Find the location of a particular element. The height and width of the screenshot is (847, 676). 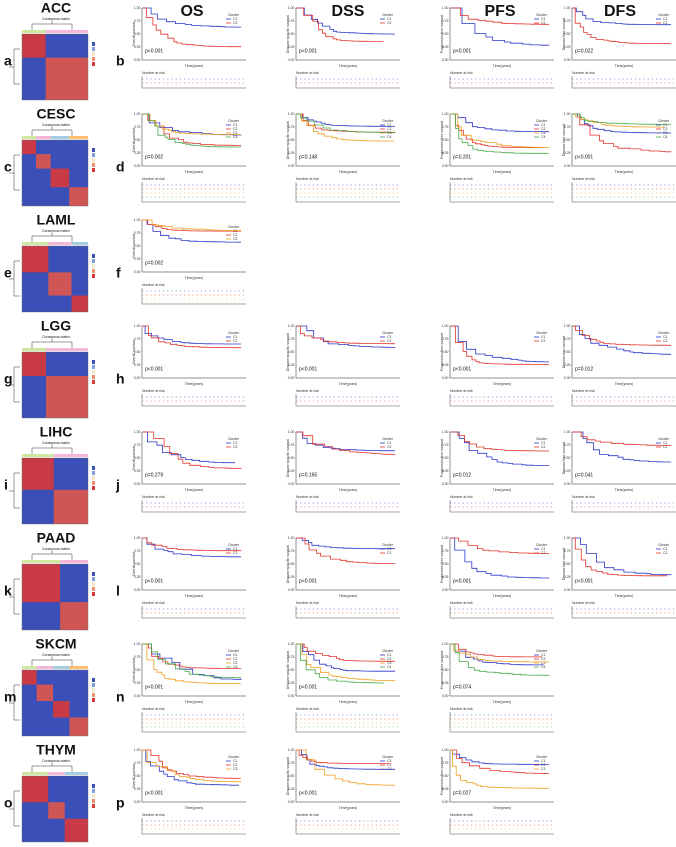

y-tick-label: 0.50 is located at coordinates (445, 34).